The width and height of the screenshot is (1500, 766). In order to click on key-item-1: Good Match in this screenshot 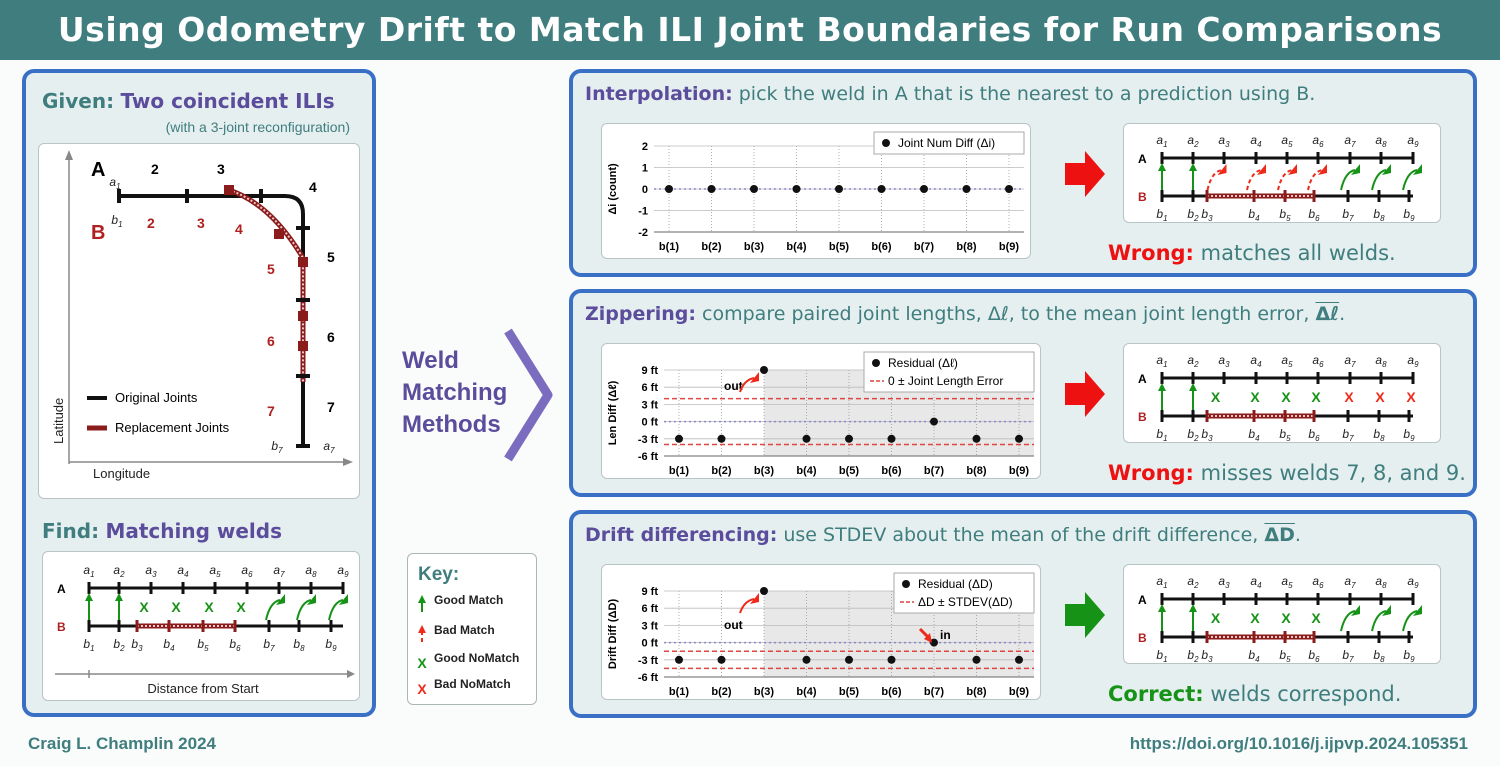, I will do `click(468, 600)`.